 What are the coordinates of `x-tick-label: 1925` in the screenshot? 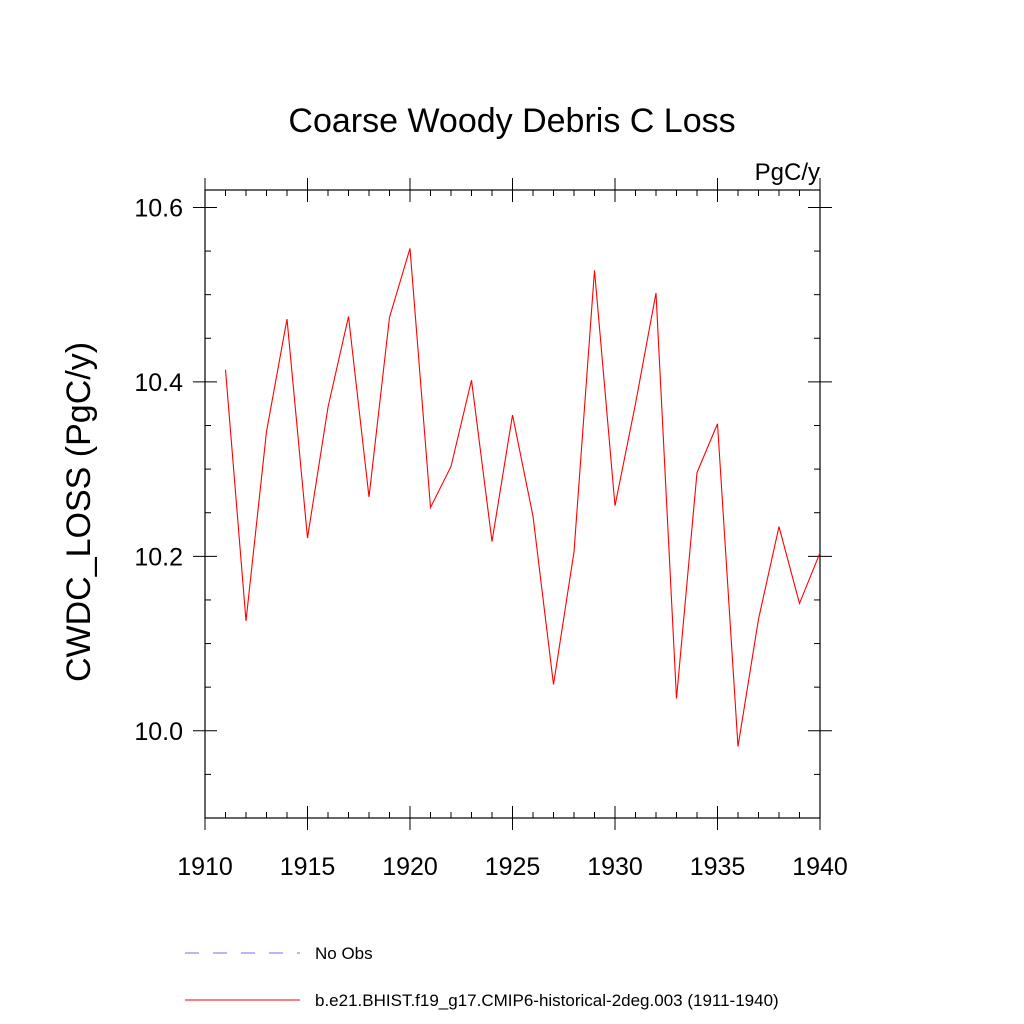 It's located at (513, 867).